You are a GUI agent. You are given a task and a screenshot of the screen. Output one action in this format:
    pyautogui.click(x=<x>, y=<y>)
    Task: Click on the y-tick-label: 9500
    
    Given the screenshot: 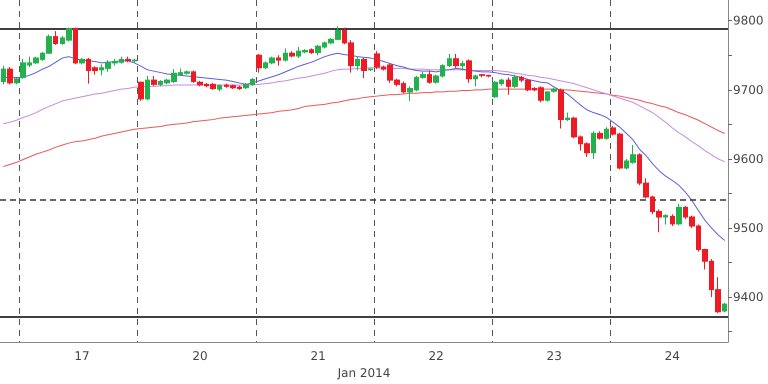 What is the action you would take?
    pyautogui.click(x=748, y=228)
    